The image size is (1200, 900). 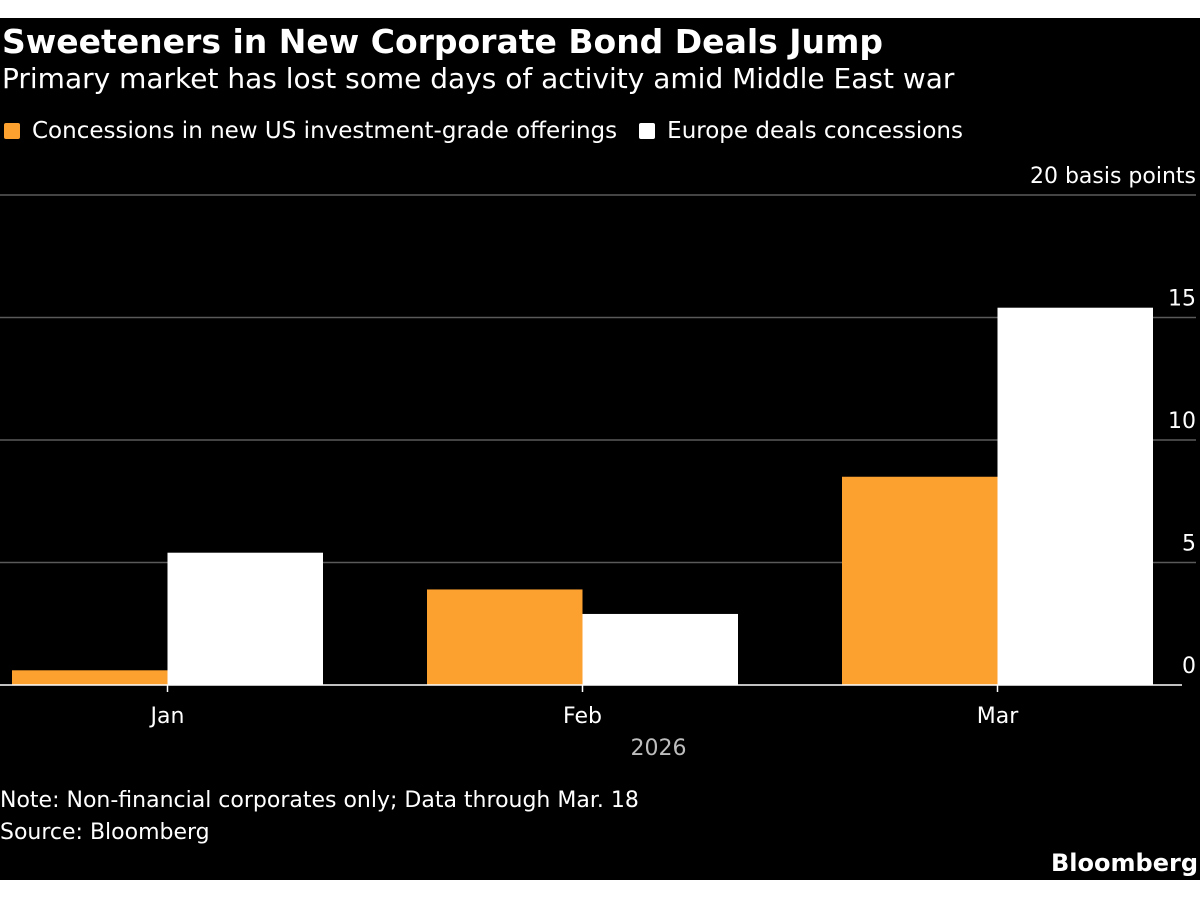 What do you see at coordinates (12, 131) in the screenshot?
I see `legend-swatch-us` at bounding box center [12, 131].